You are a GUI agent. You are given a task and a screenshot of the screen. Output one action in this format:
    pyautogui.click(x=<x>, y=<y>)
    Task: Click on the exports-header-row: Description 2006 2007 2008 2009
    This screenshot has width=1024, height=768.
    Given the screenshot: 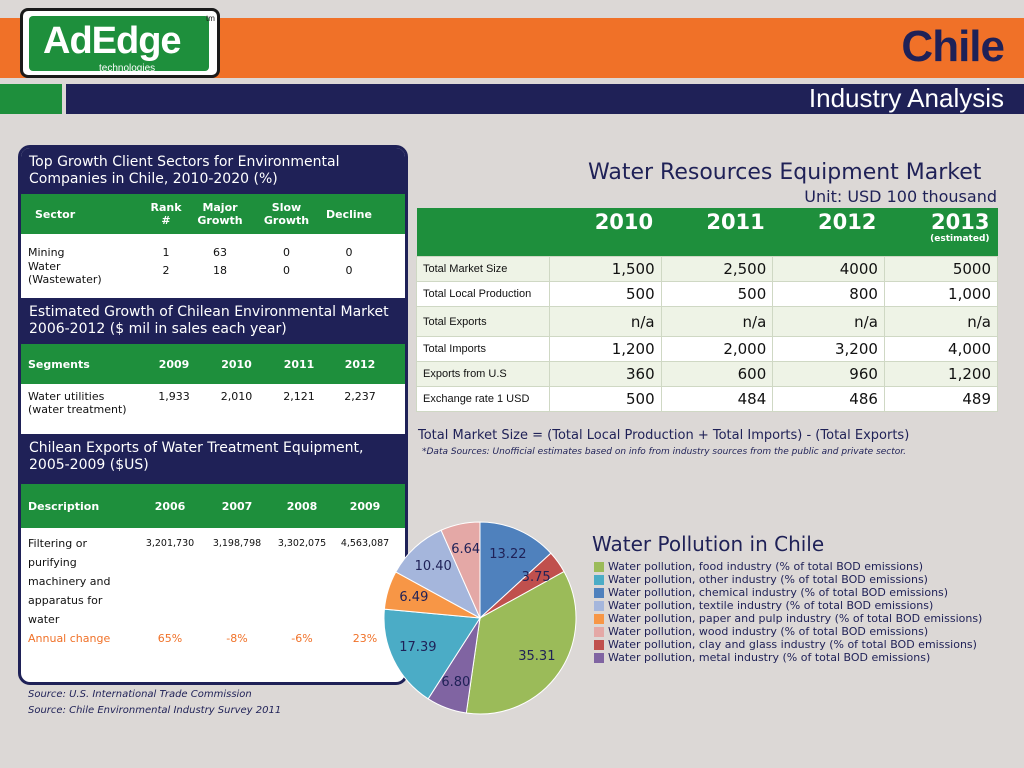 What is the action you would take?
    pyautogui.click(x=213, y=506)
    